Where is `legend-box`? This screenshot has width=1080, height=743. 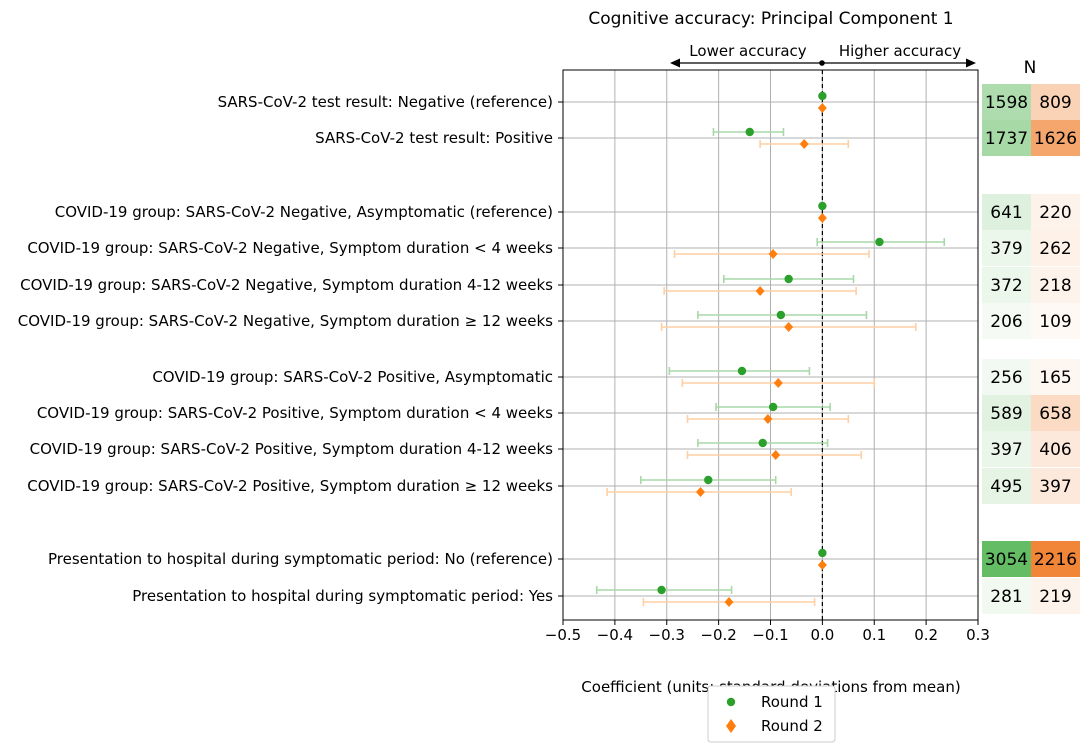
legend-box is located at coordinates (771, 714).